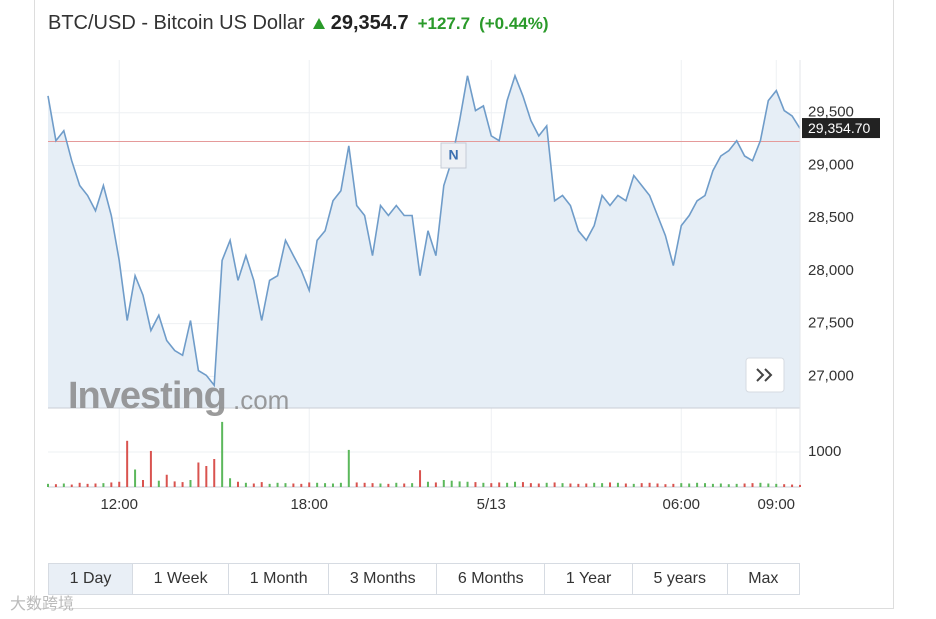  I want to click on x-tick-label: 18:00, so click(309, 504).